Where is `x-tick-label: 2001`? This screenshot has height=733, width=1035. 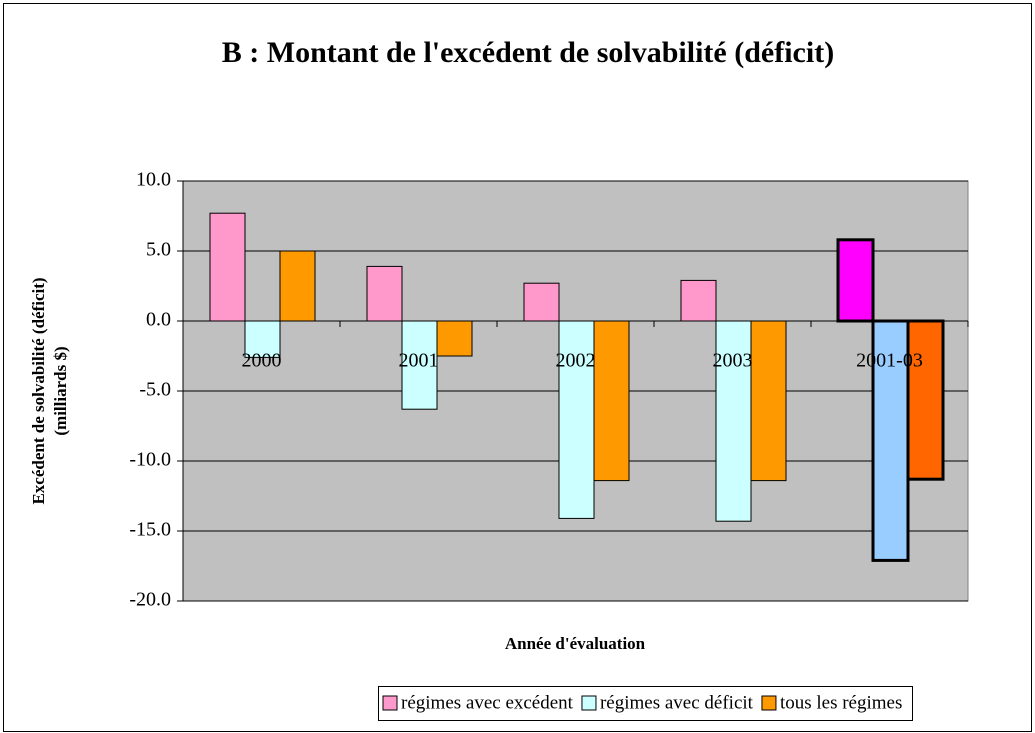 x-tick-label: 2001 is located at coordinates (419, 361).